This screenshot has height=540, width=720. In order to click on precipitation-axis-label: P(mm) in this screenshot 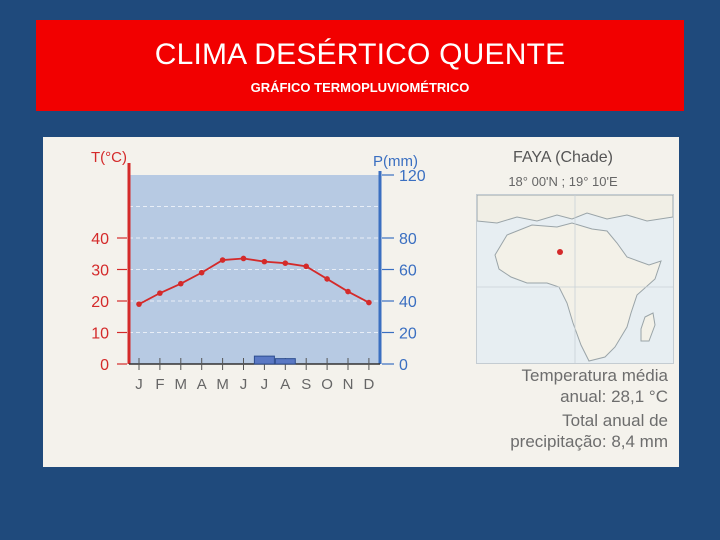, I will do `click(395, 161)`.